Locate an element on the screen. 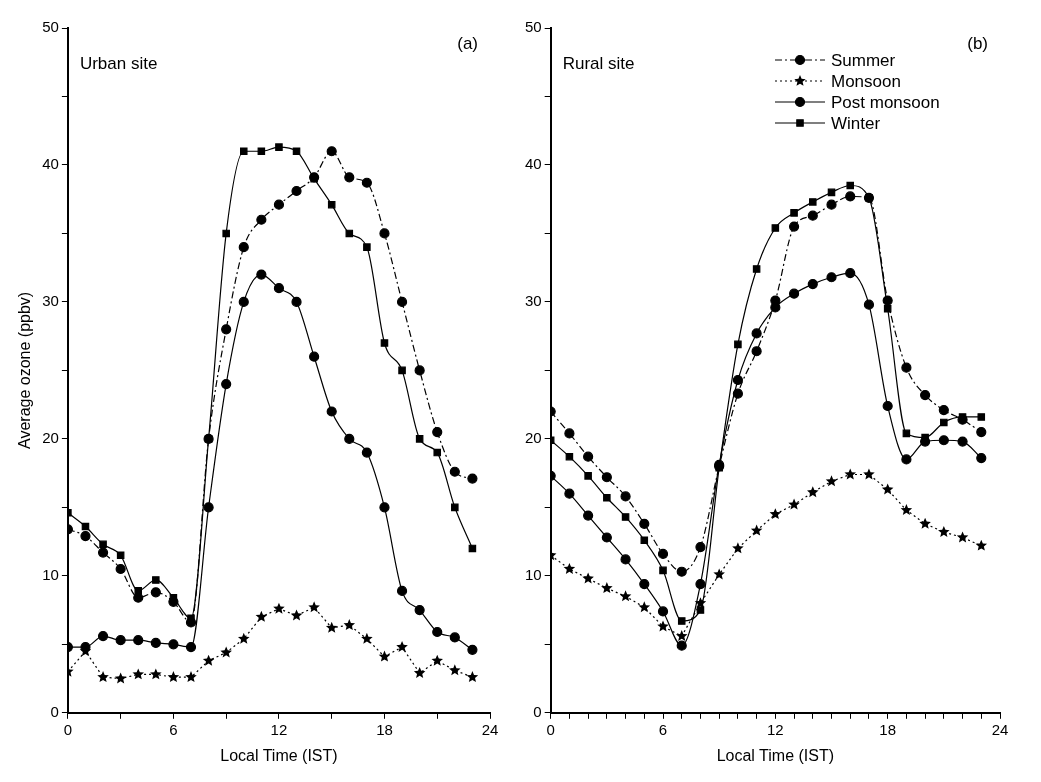  annotation: Urban site is located at coordinates (118, 64).